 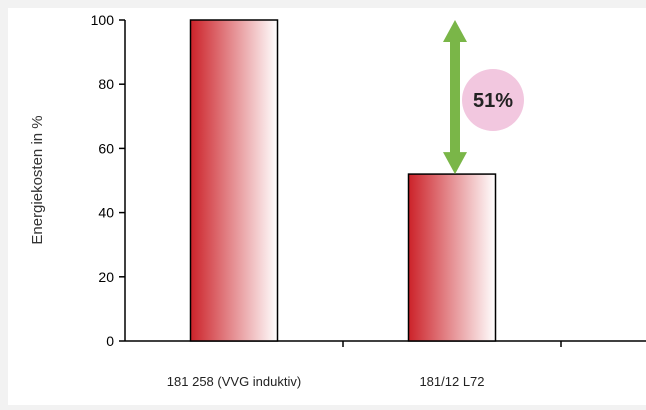 What do you see at coordinates (110, 341) in the screenshot?
I see `y-tick-label: 0` at bounding box center [110, 341].